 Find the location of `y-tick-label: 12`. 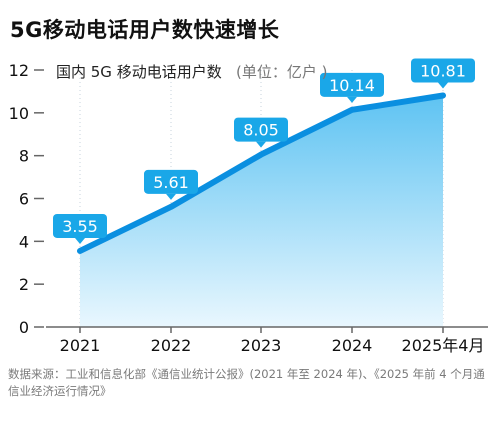

y-tick-label: 12 is located at coordinates (19, 70).